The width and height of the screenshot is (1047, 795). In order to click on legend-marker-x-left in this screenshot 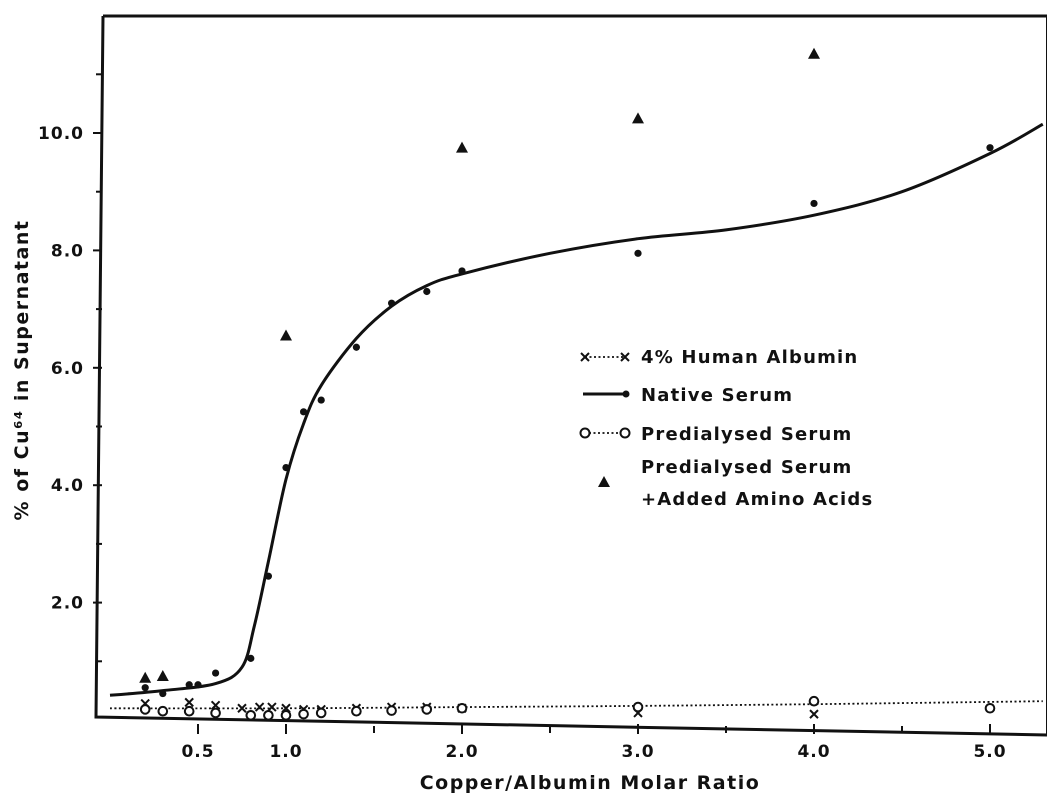, I will do `click(585, 357)`.